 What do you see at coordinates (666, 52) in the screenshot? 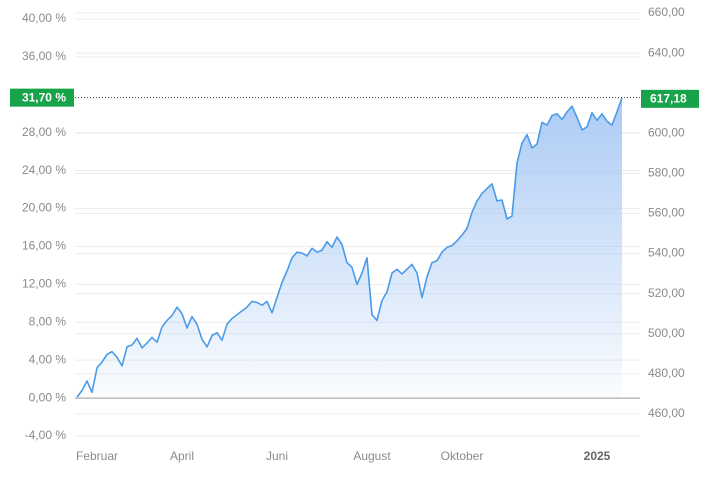
I see `y2-tick-label: 640,00` at bounding box center [666, 52].